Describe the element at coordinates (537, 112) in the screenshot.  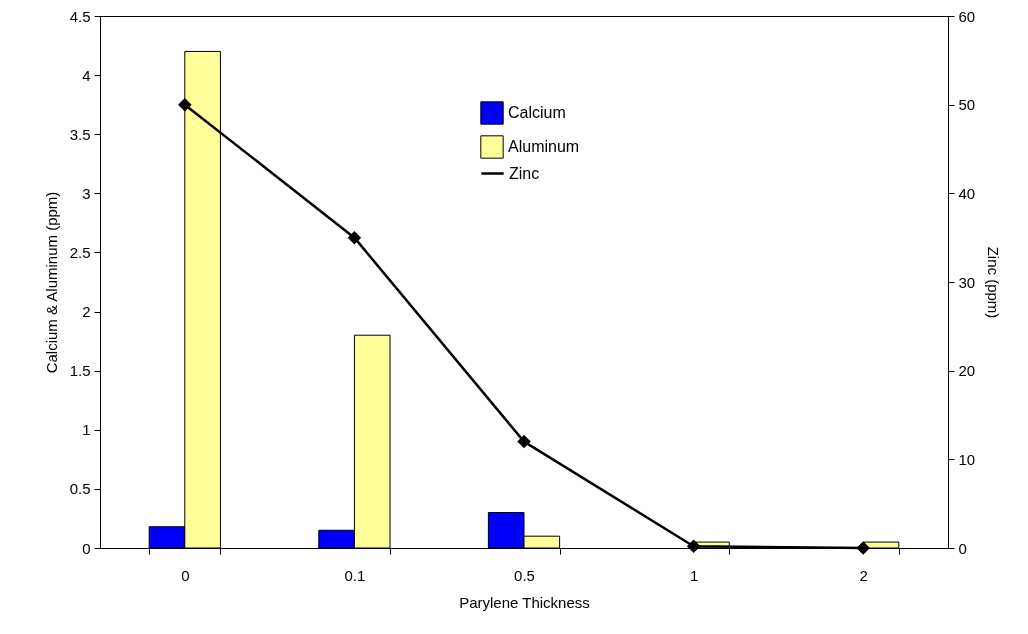
I see `legend-label: Calcium` at that location.